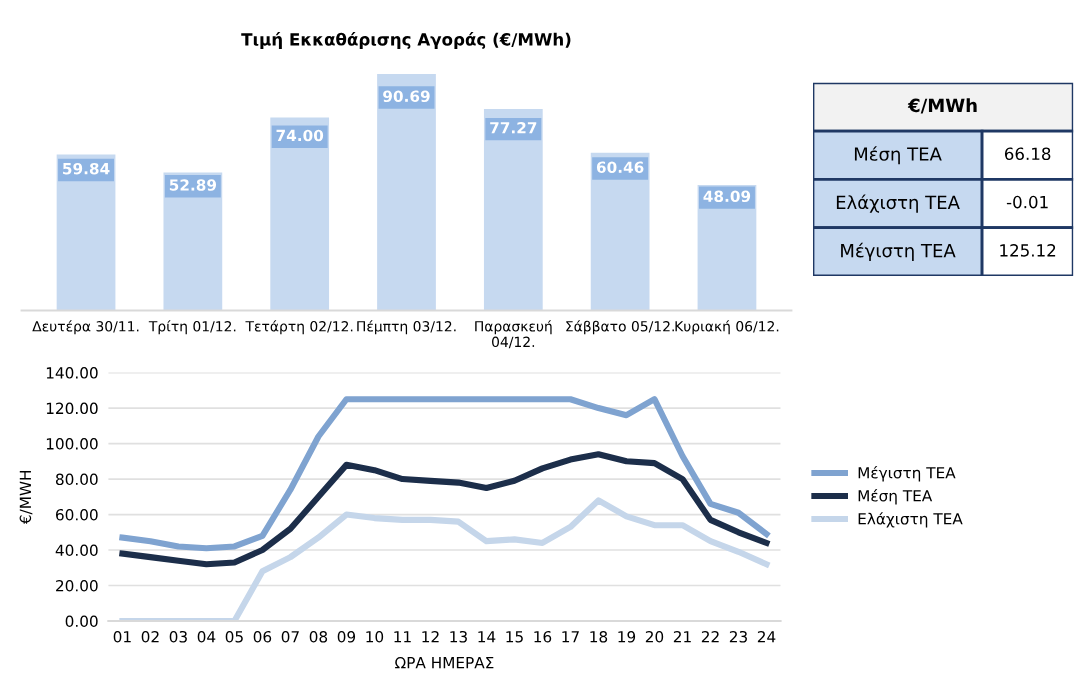  Describe the element at coordinates (898, 251) in the screenshot. I see `text: Μέγιστη ΤΕΑ` at that location.